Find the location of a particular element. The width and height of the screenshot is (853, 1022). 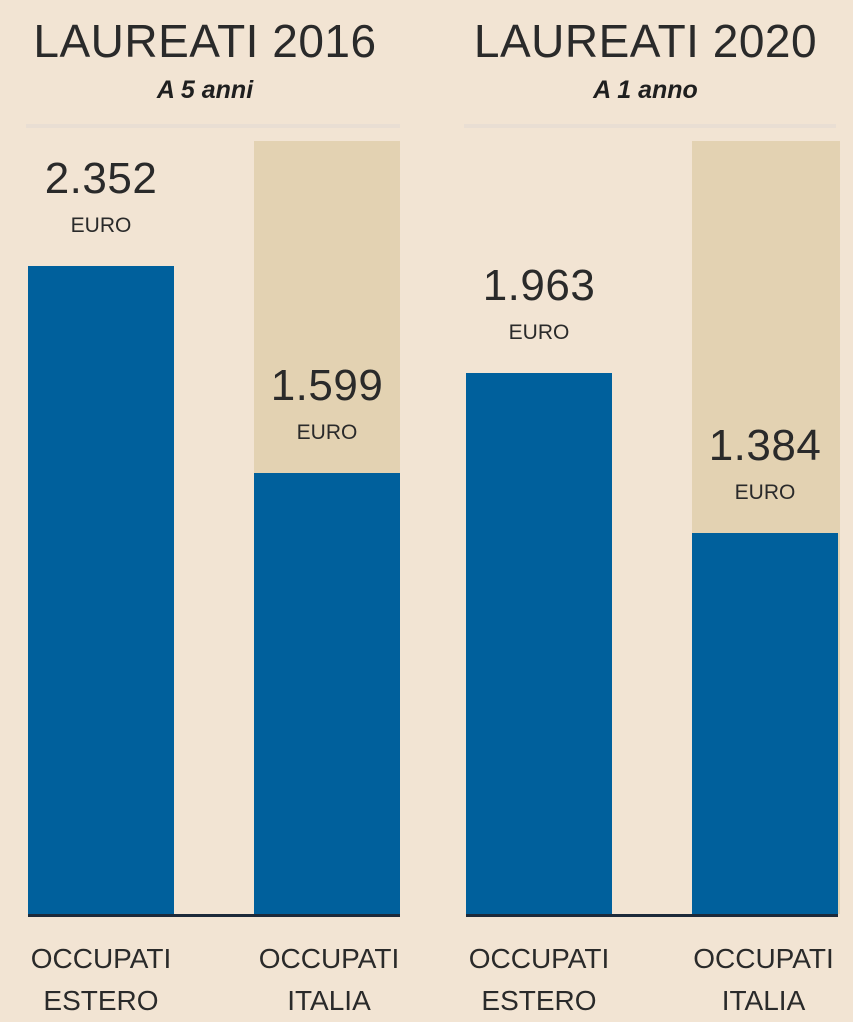

chart-subtitle: A 5 anni is located at coordinates (205, 90).